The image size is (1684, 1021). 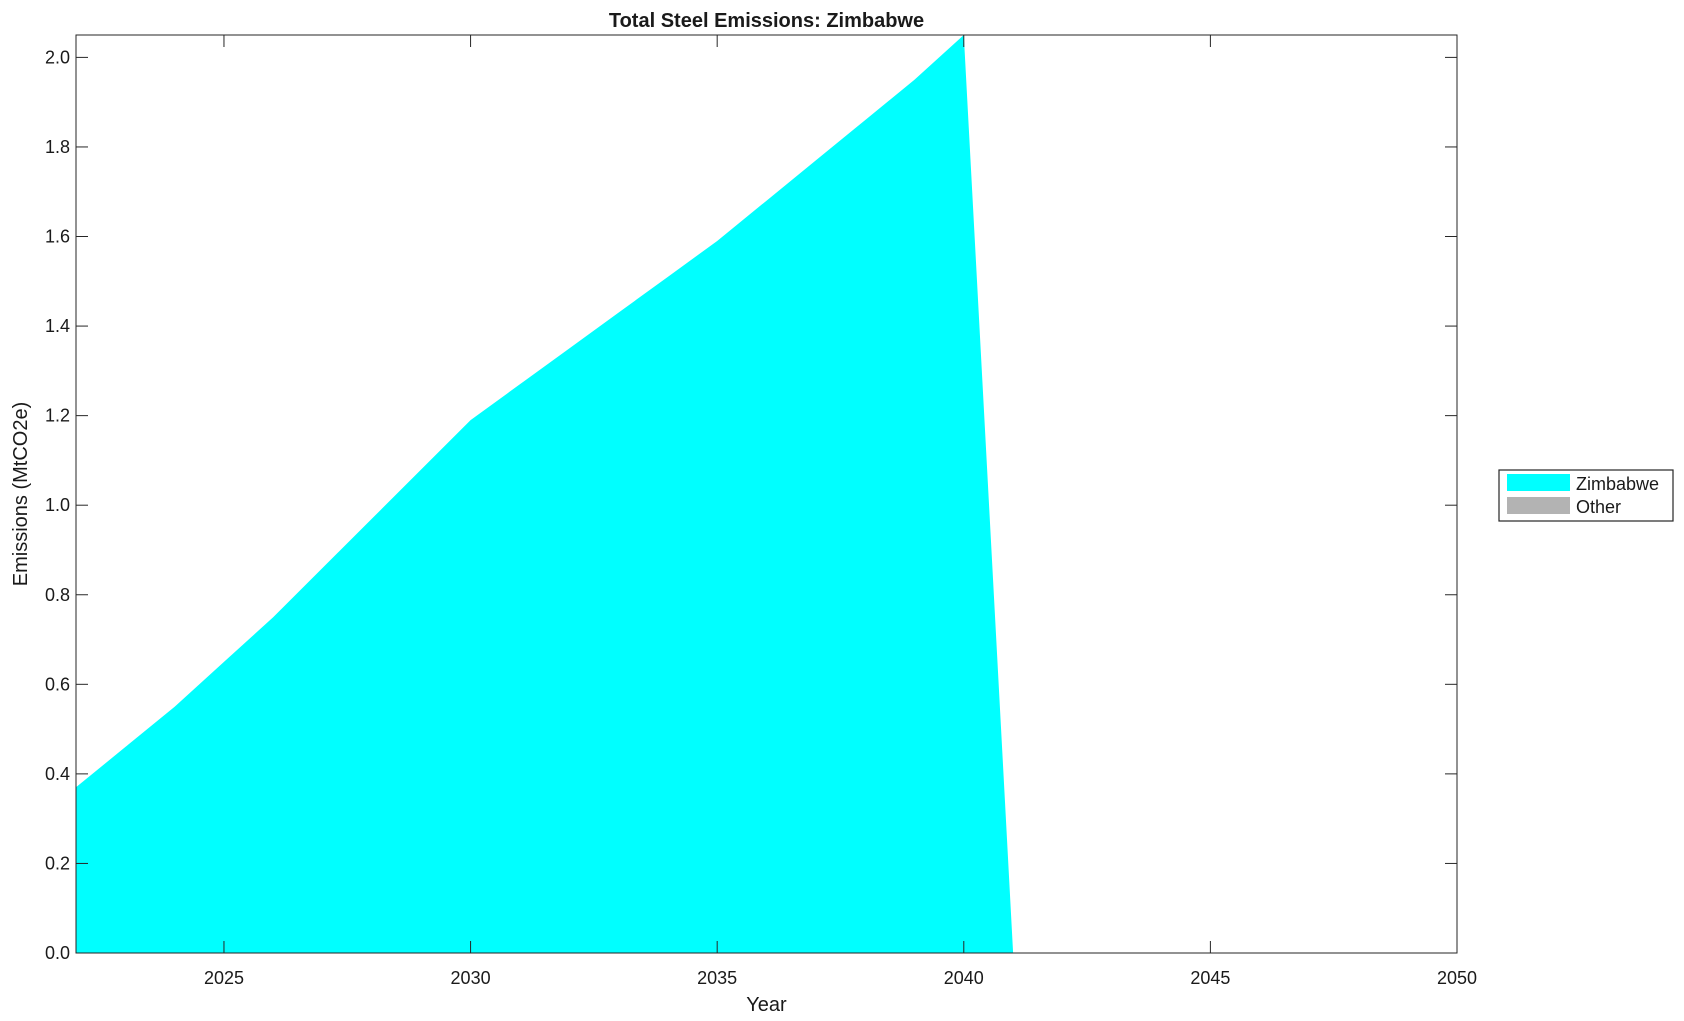 What do you see at coordinates (1538, 505) in the screenshot?
I see `legend-swatch-other` at bounding box center [1538, 505].